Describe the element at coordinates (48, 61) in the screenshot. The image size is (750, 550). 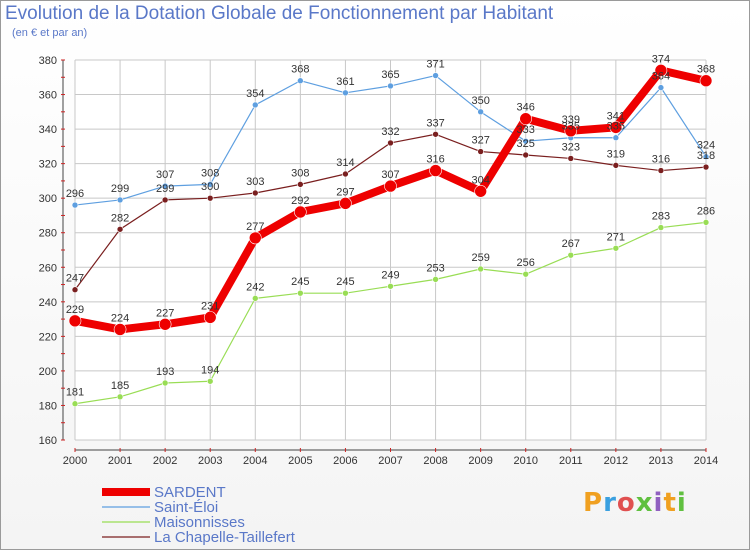
I see `y-tick-label: 380` at that location.